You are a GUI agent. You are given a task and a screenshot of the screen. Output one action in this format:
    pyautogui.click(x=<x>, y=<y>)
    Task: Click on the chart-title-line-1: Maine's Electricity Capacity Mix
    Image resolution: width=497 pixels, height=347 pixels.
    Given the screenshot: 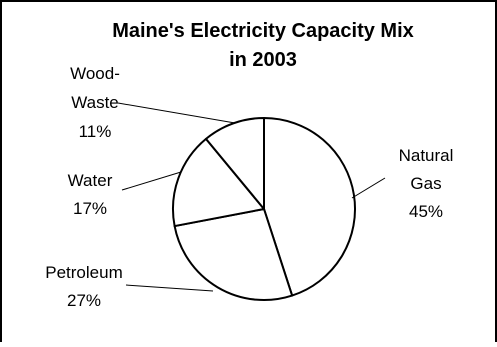 What is the action you would take?
    pyautogui.click(x=263, y=31)
    